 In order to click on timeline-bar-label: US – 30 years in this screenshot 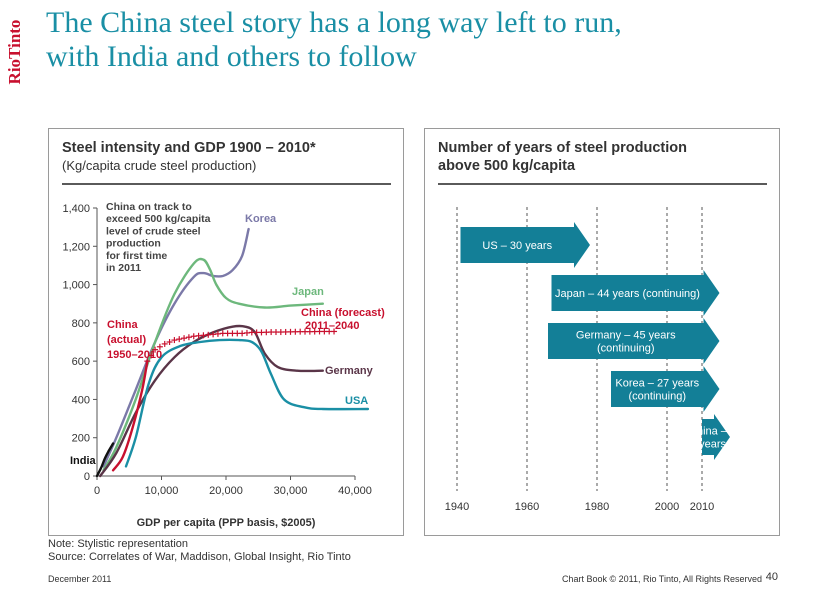, I will do `click(517, 246)`.